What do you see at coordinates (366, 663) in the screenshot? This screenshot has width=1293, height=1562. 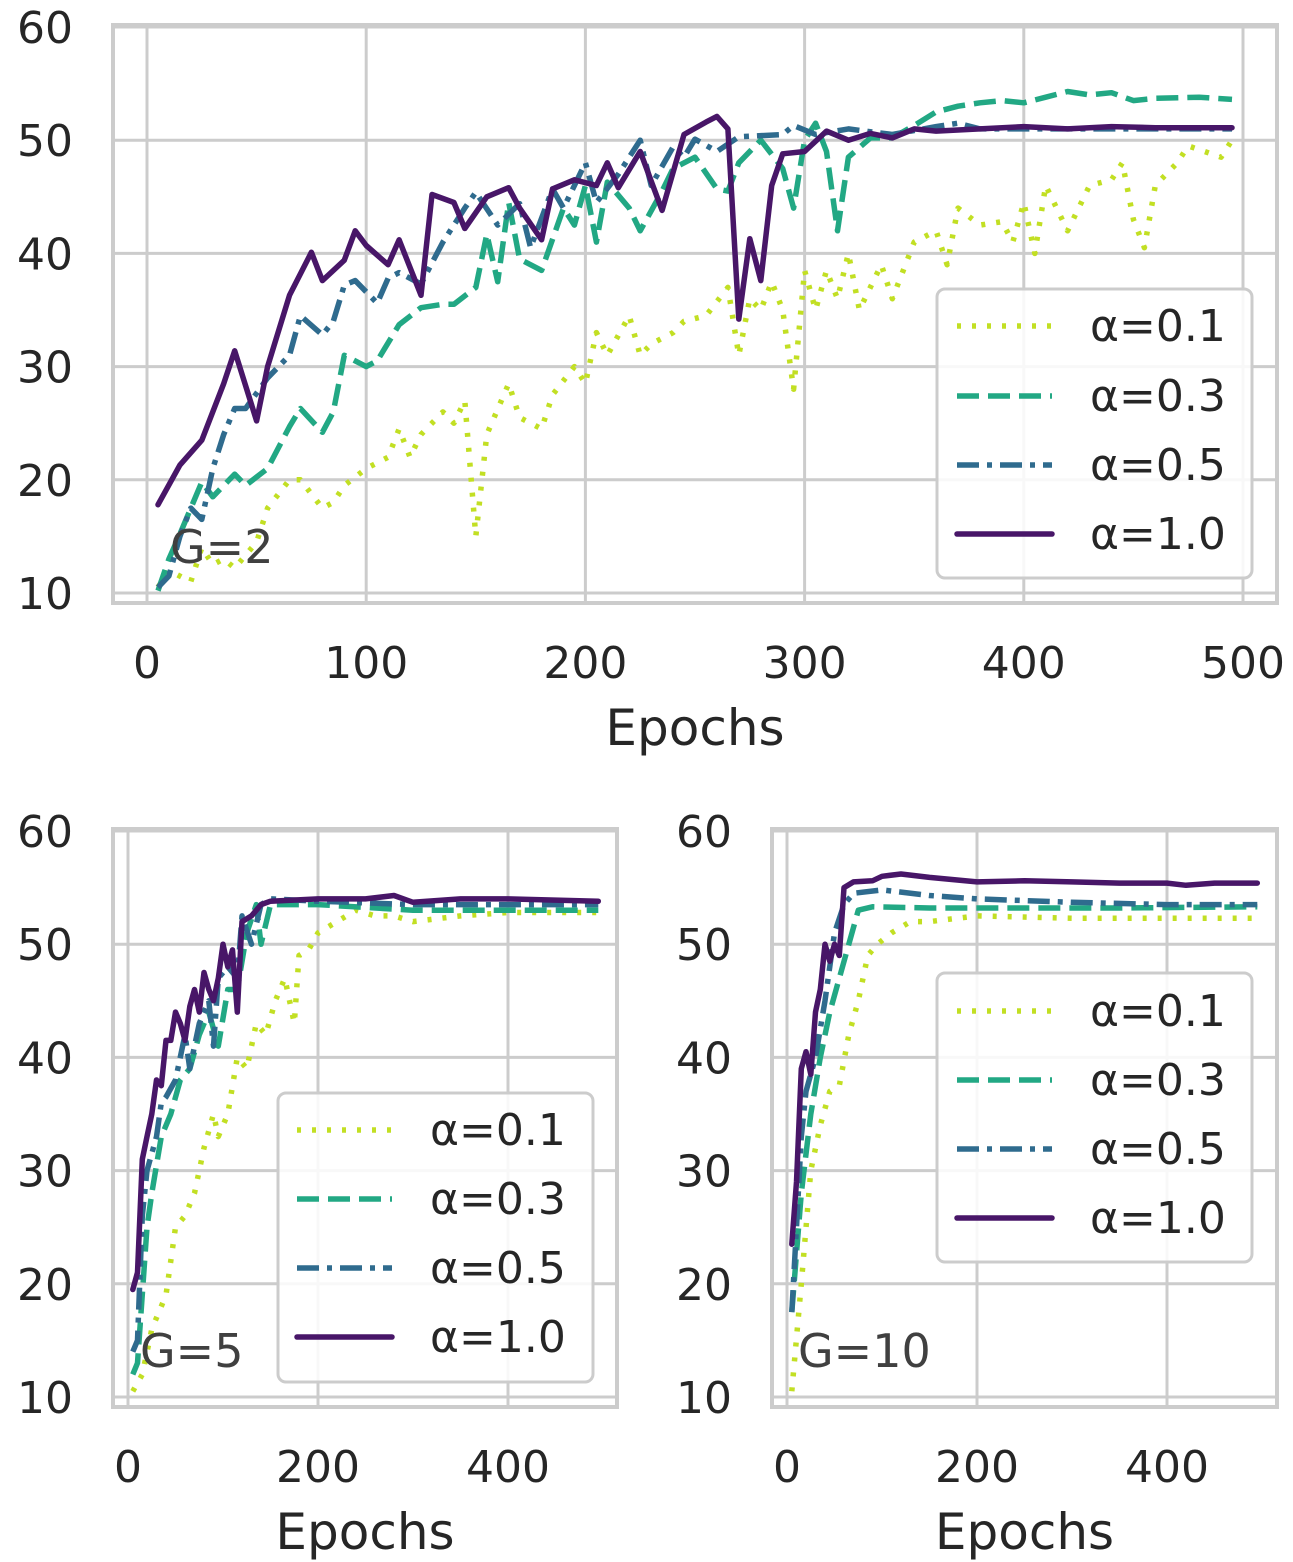 I see `x-tick-label: 100` at bounding box center [366, 663].